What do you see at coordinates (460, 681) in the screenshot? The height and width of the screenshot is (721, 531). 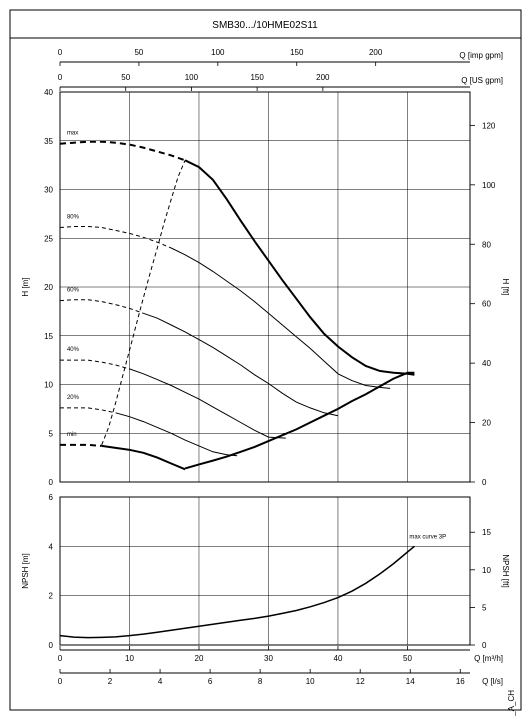 I see `flow-tick-label: 16` at bounding box center [460, 681].